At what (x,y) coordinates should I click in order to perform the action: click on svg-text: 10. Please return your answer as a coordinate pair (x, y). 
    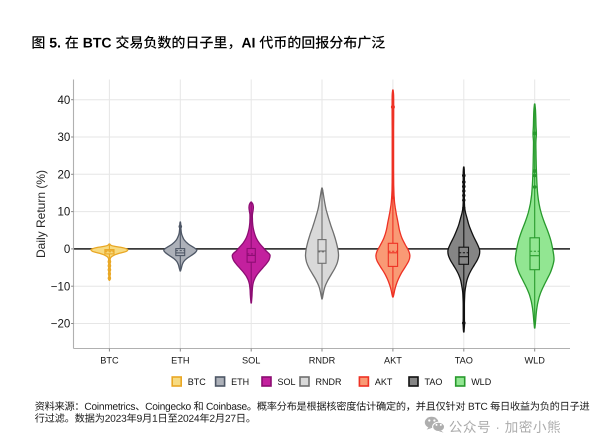
    Looking at the image, I should click on (64, 213).